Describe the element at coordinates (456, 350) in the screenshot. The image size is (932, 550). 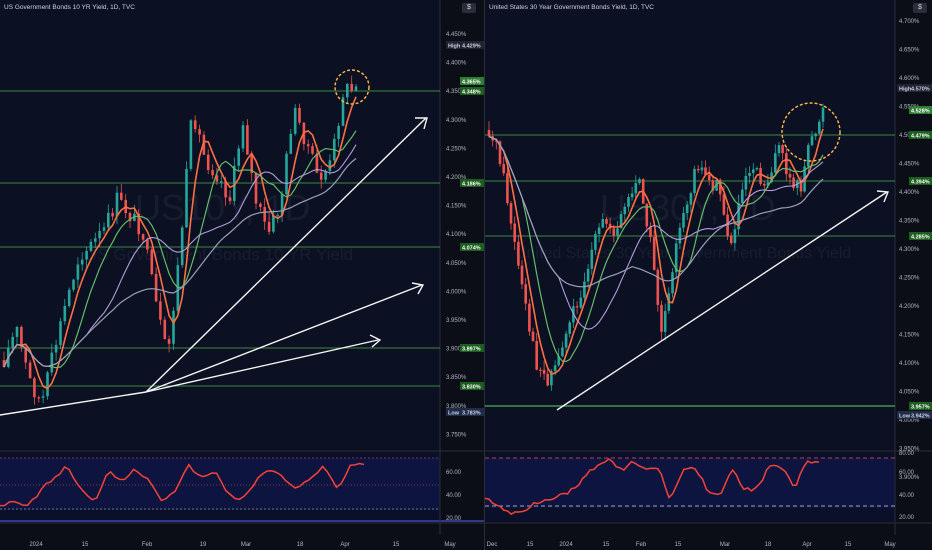
I see `price-tick-label: 3.900%` at that location.